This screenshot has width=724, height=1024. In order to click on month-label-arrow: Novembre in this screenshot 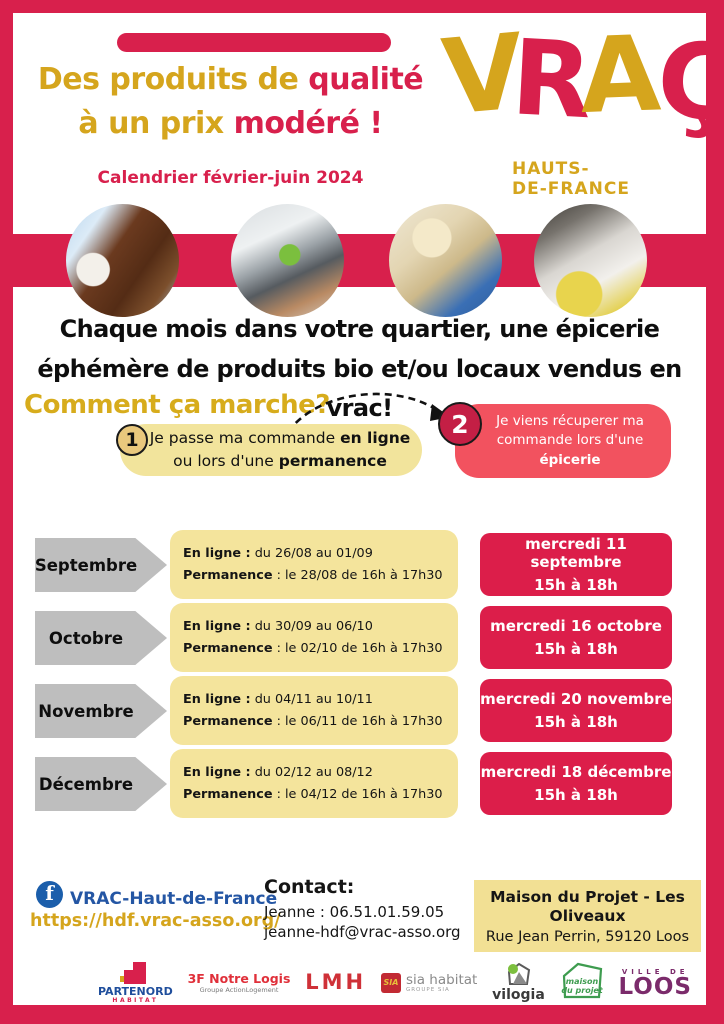, I will do `click(101, 711)`.